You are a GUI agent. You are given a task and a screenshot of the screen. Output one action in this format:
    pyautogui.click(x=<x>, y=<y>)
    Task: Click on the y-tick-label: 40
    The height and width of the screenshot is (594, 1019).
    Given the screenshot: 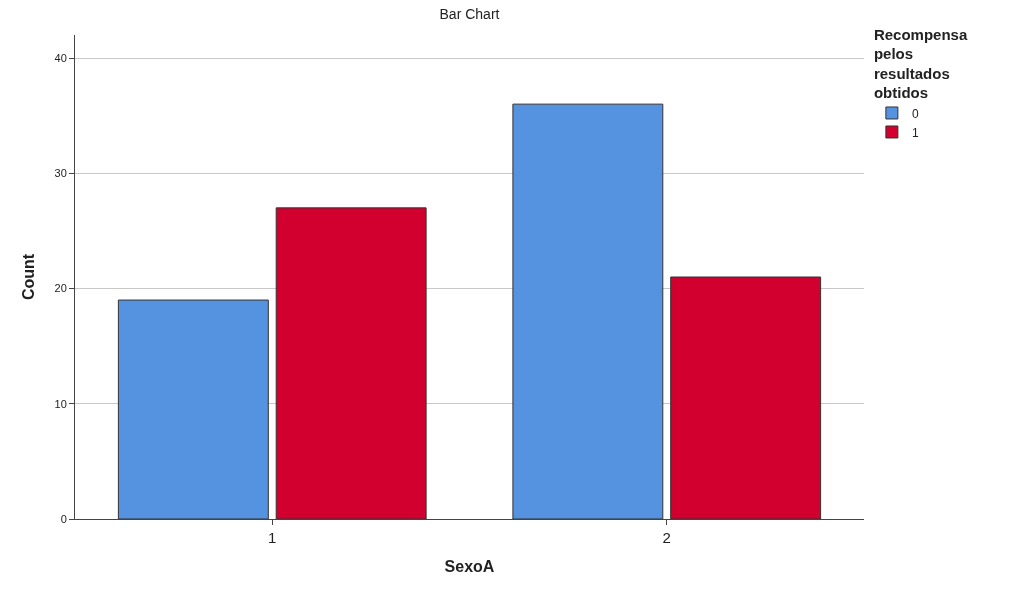 What is the action you would take?
    pyautogui.click(x=60, y=57)
    